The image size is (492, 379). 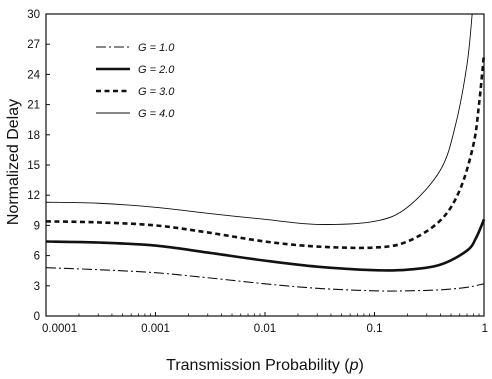 I want to click on y-tick-label: 9, so click(x=37, y=226).